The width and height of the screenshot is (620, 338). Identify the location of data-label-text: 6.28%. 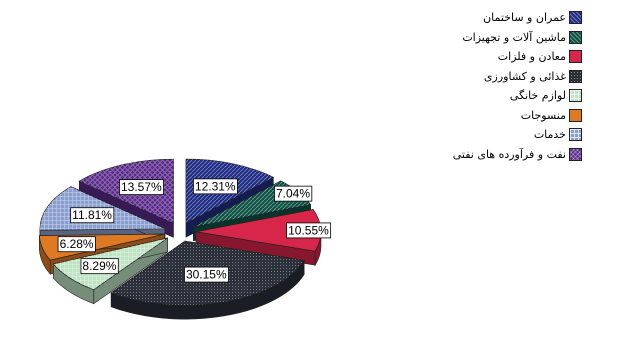
(77, 244).